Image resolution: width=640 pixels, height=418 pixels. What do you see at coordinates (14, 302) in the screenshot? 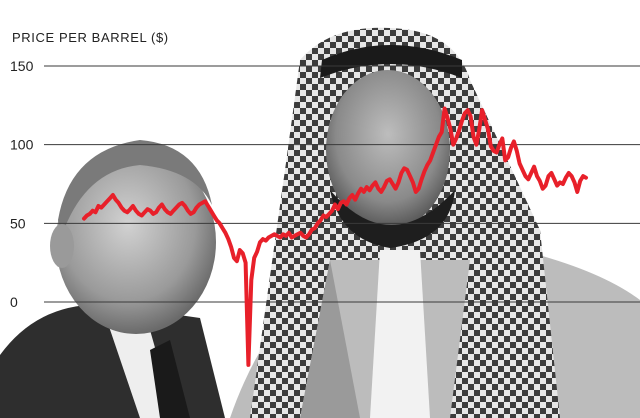
I see `y-tick-label-0: 0` at bounding box center [14, 302].